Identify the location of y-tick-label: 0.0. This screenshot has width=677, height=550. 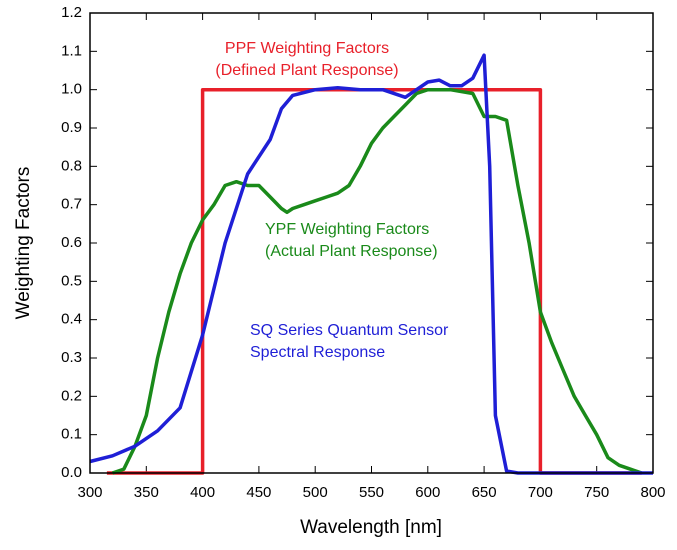
(71, 472).